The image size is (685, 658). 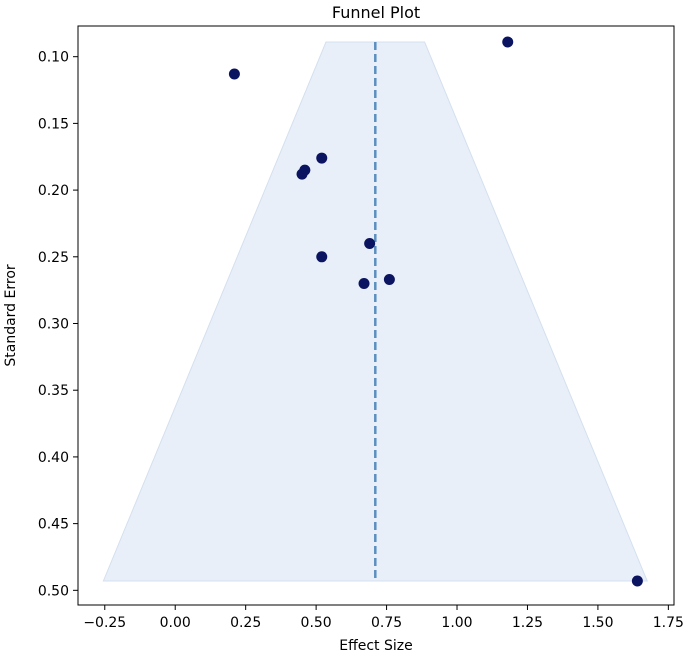 What do you see at coordinates (53, 58) in the screenshot?
I see `y-tick-label: 0.10` at bounding box center [53, 58].